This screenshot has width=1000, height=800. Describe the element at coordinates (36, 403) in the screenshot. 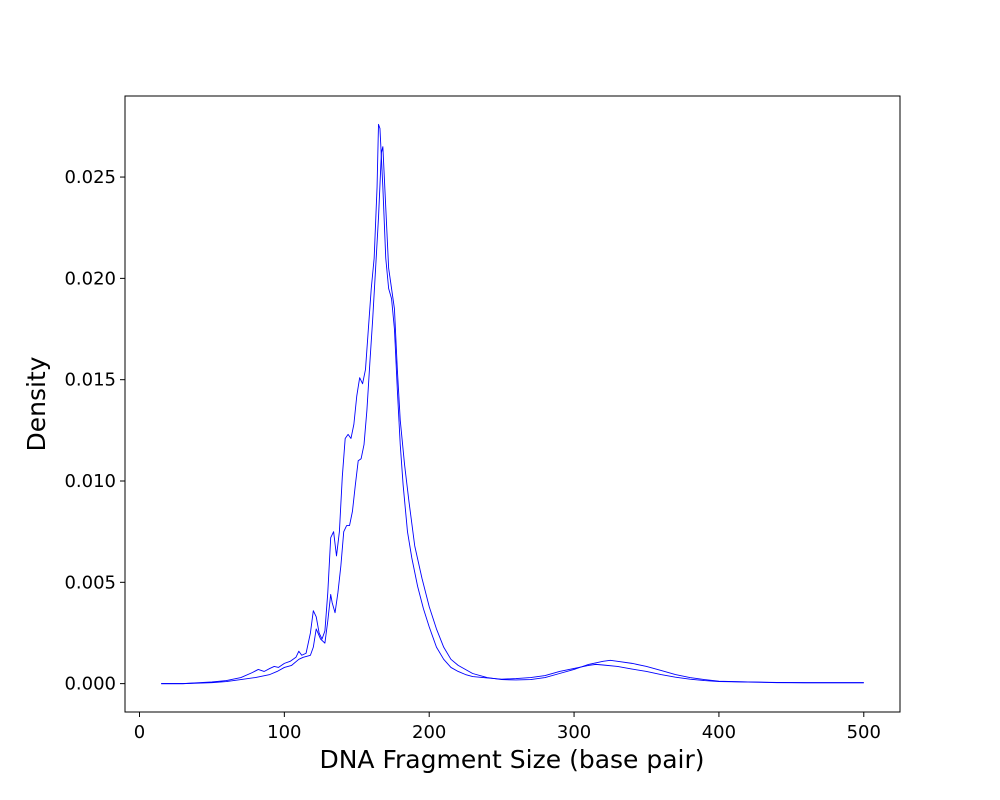

I see `y-axis-label: Density` at that location.